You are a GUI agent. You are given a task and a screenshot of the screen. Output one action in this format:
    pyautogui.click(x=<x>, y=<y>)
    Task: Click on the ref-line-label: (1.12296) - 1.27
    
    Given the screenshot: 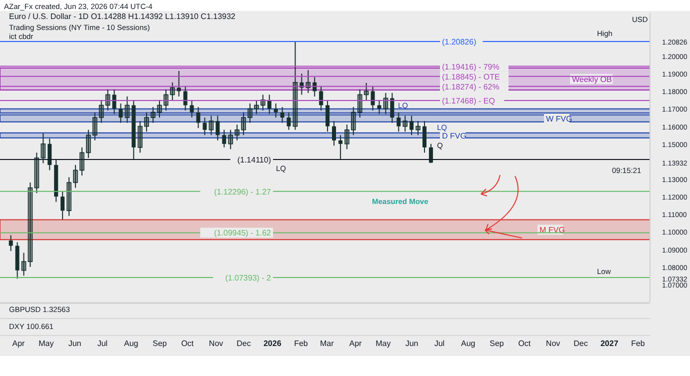 What is the action you would take?
    pyautogui.click(x=243, y=191)
    